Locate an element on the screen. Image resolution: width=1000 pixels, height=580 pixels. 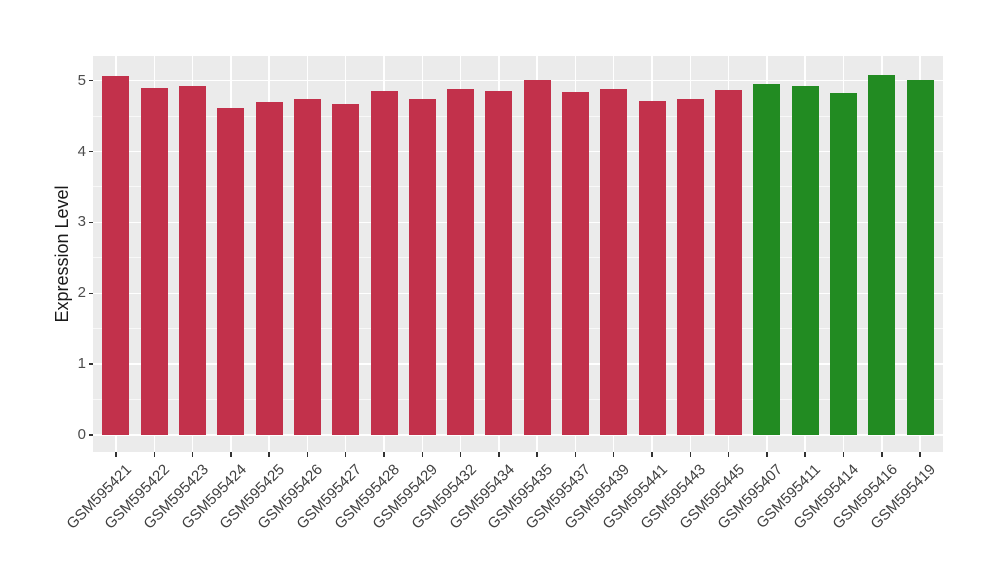
bar-GSM595437 is located at coordinates (575, 263).